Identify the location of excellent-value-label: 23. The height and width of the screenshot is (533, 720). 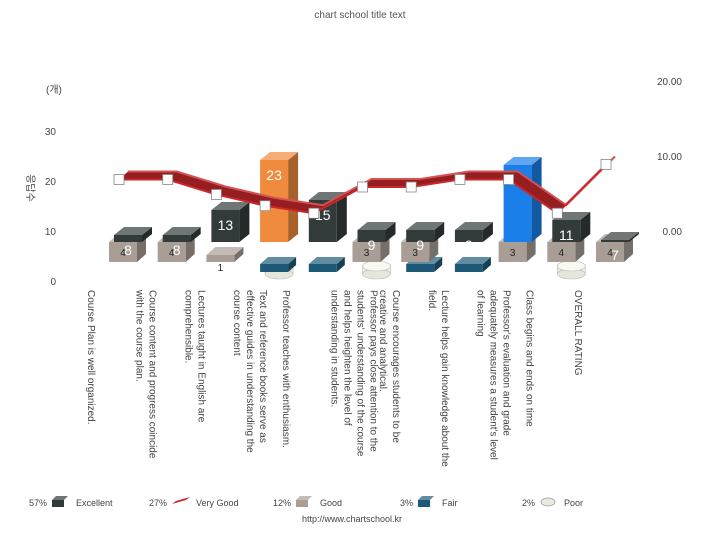
(274, 175).